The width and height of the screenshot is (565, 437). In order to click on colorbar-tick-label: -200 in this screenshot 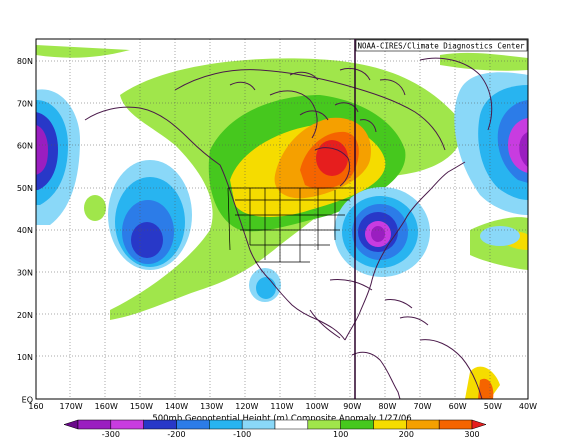, I will do `click(176, 433)`.